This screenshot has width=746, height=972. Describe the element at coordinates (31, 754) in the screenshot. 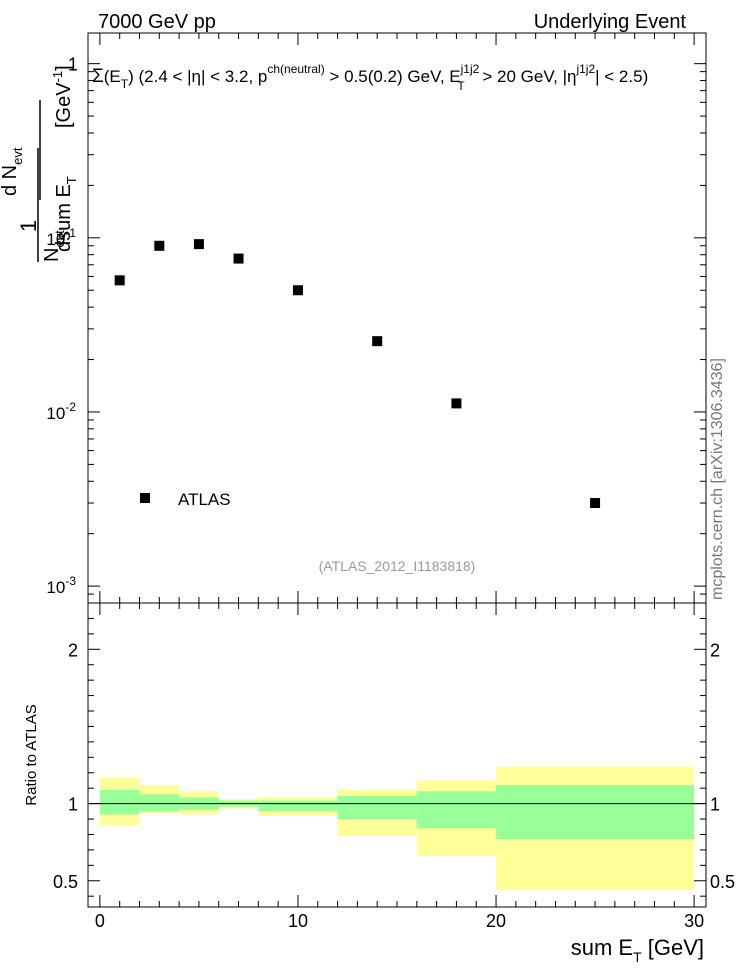

I see `ratio-y-axis-label: Ratio to ATLAS` at that location.